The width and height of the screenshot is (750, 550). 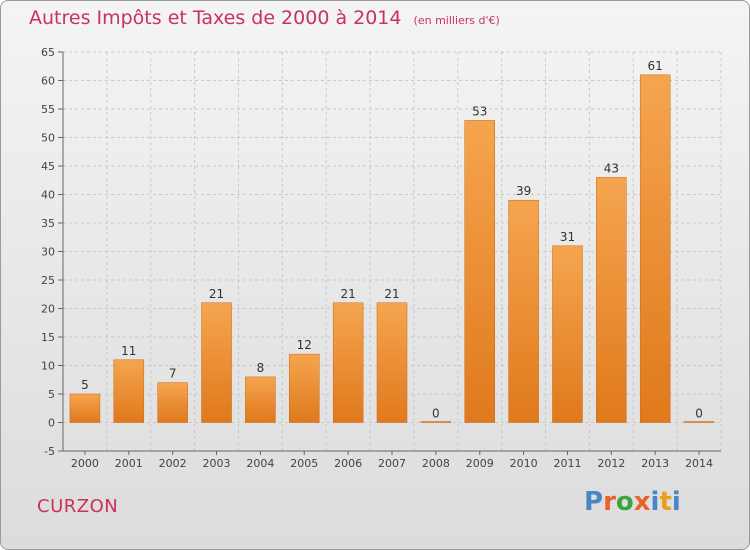 What do you see at coordinates (261, 368) in the screenshot?
I see `data-label-2004: 8` at bounding box center [261, 368].